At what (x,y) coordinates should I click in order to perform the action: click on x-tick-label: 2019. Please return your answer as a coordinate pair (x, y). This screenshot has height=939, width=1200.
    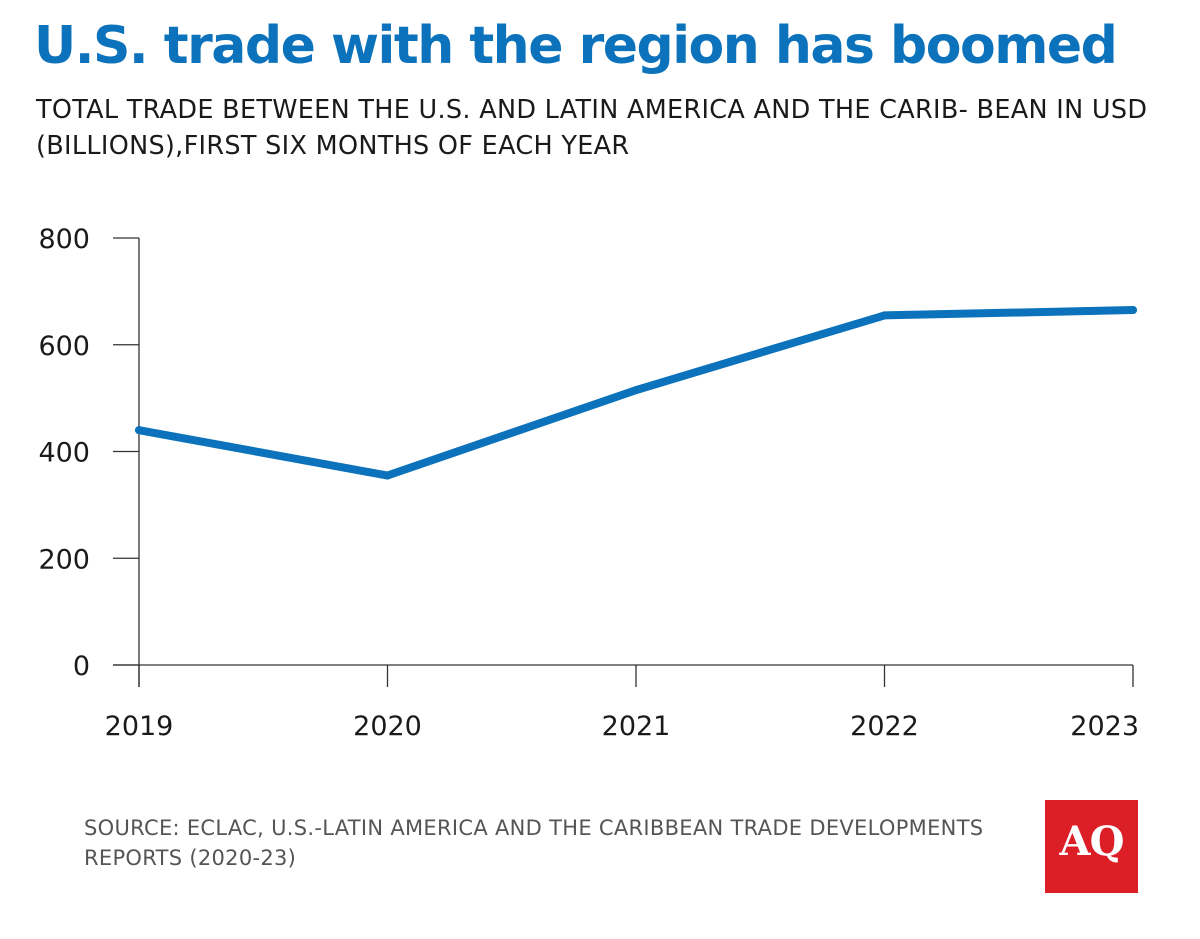
    Looking at the image, I should click on (139, 726).